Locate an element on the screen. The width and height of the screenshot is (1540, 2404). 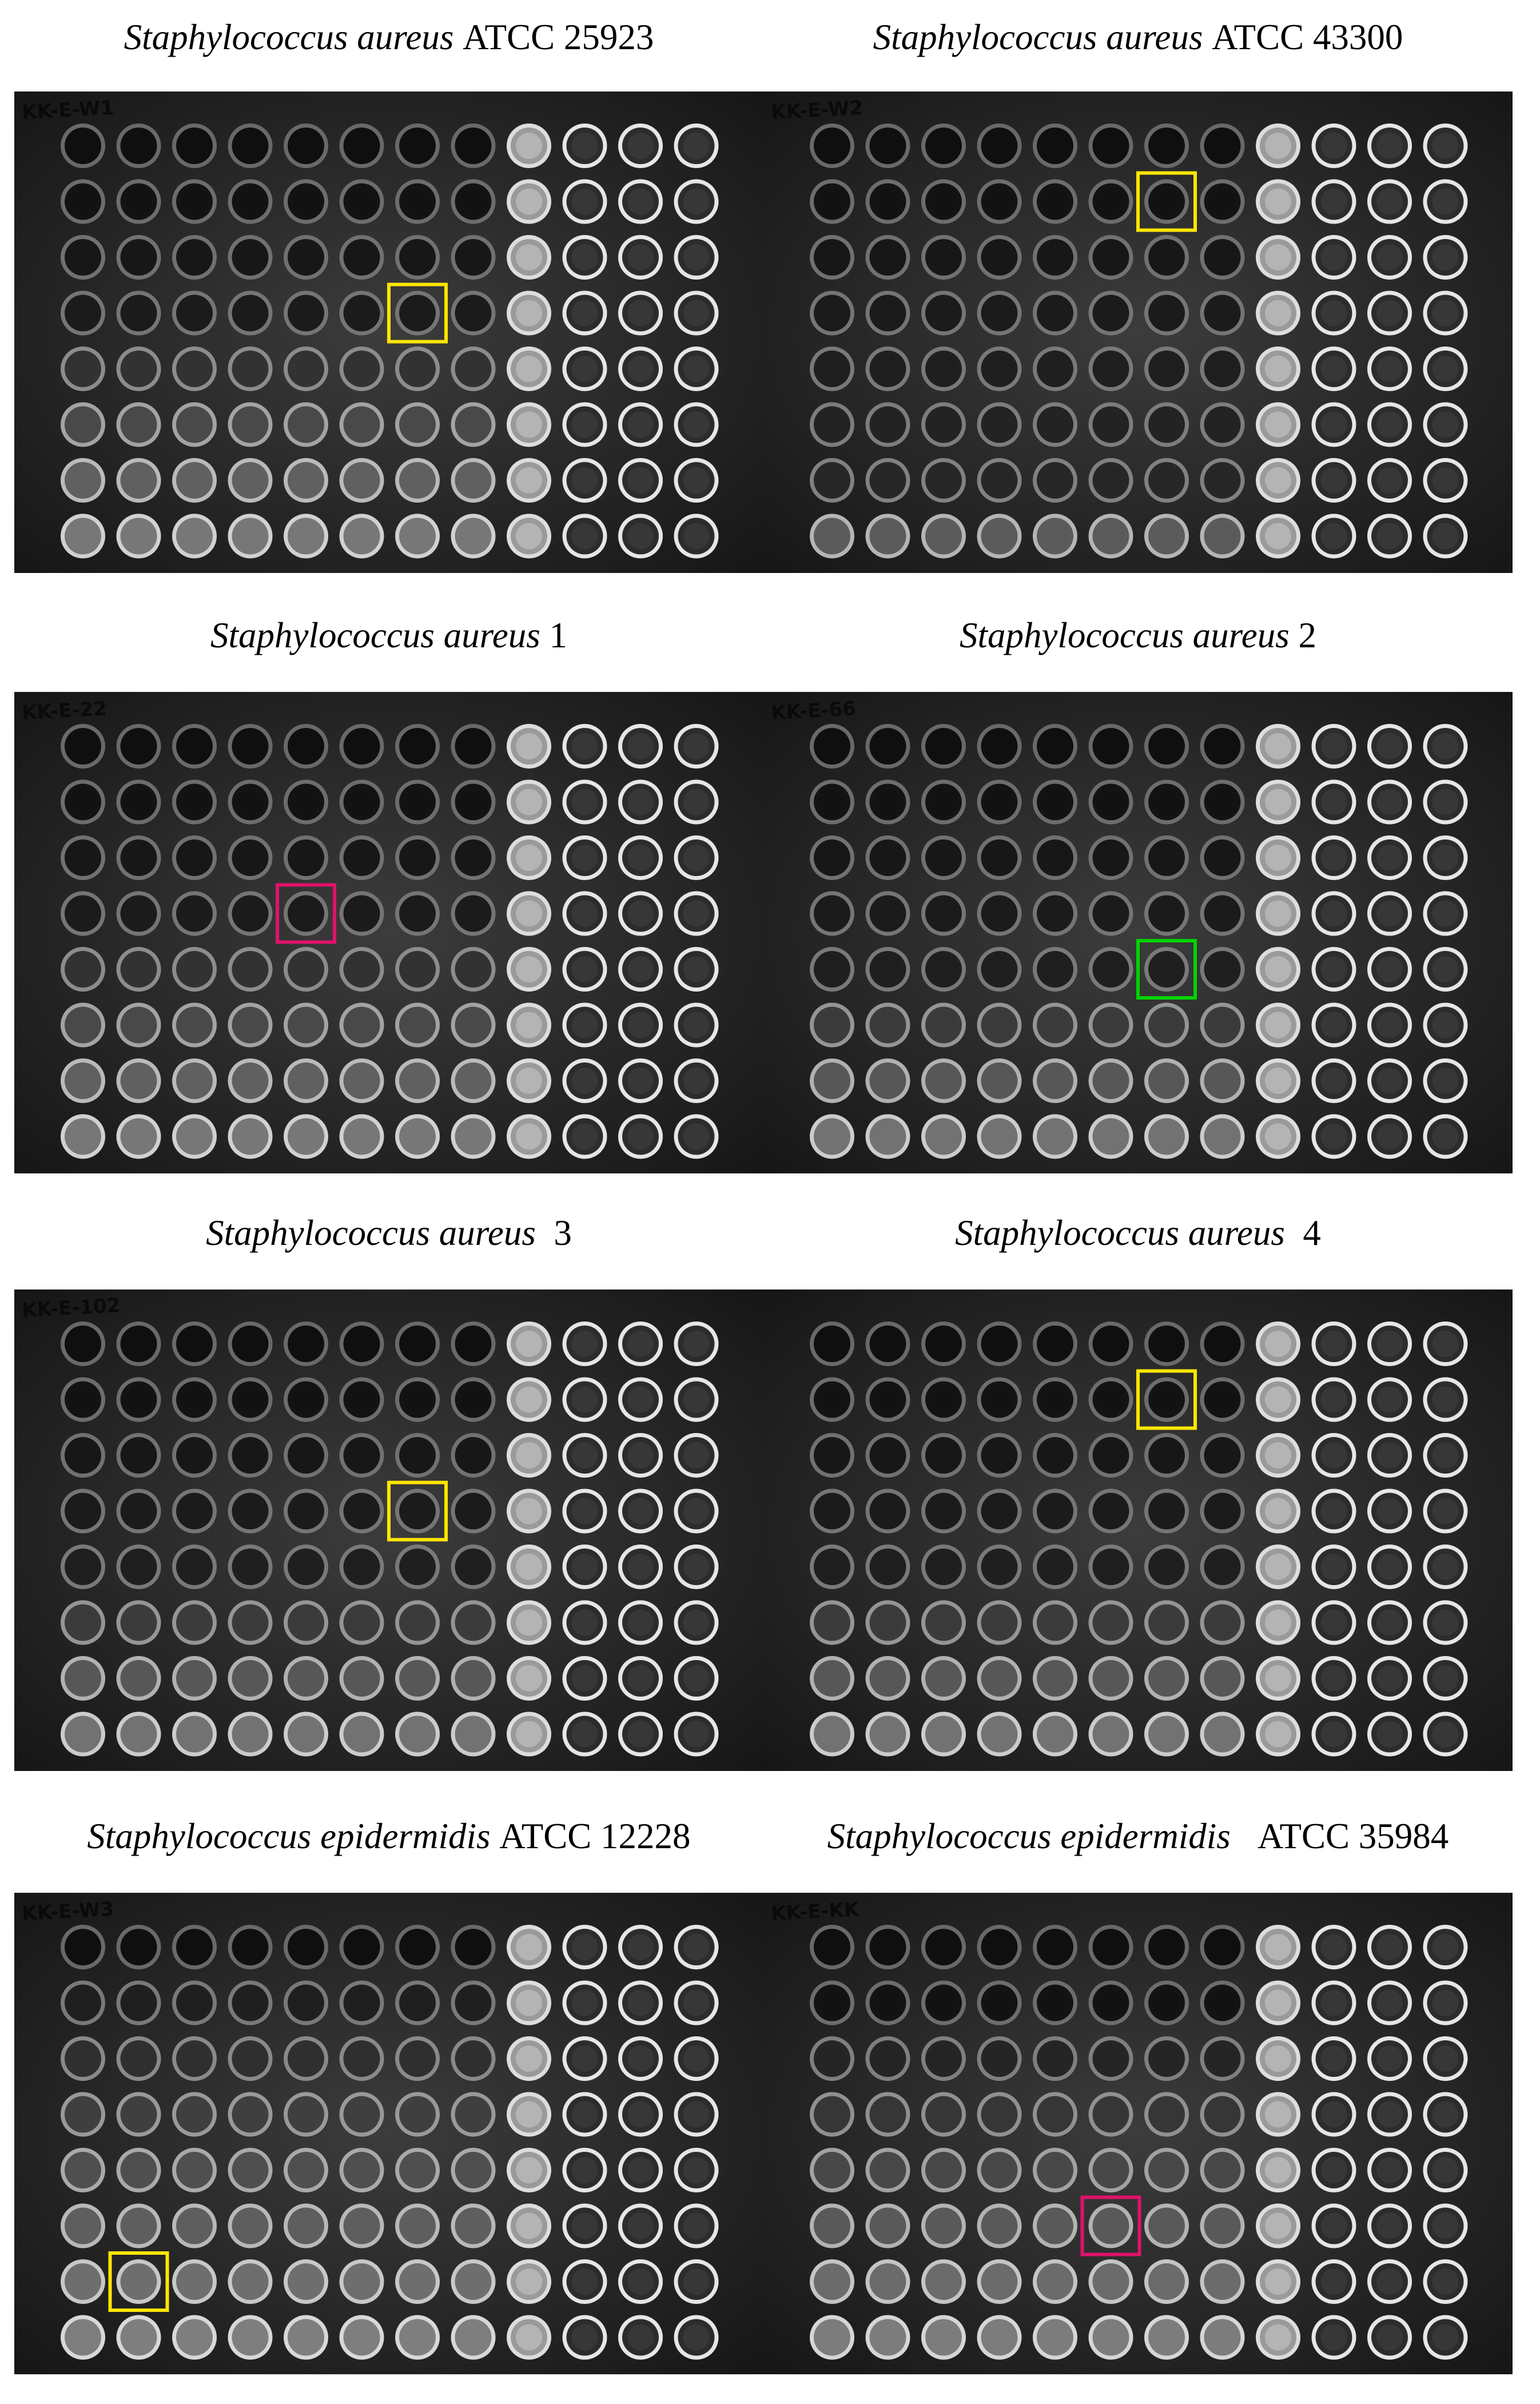
panel-caption: Staphylococcus aureus 4 is located at coordinates (1138, 1233).